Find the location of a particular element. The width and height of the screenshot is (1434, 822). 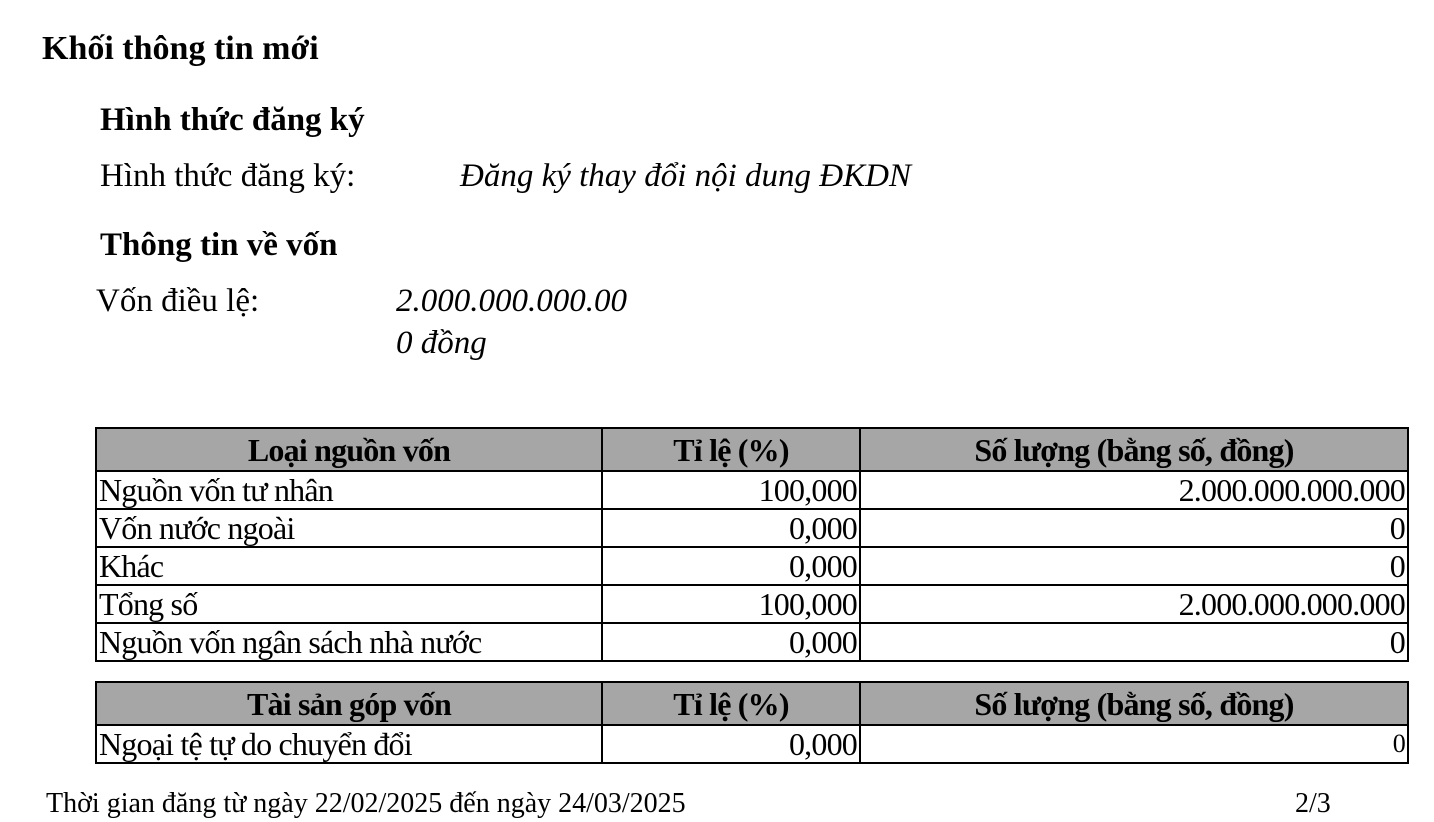

registration-label: Hình thức đăng ký: is located at coordinates (228, 176).